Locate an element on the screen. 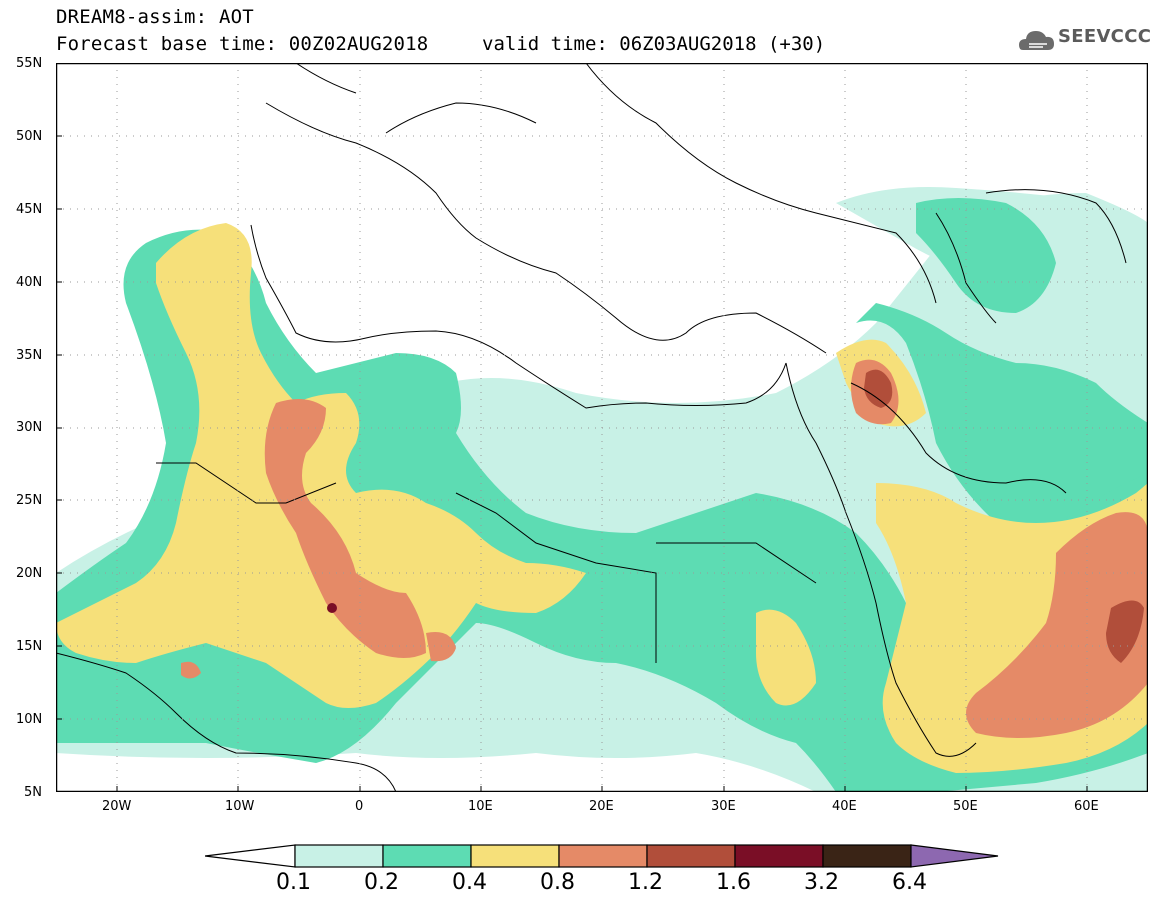  lat-label: 55N is located at coordinates (29, 63).